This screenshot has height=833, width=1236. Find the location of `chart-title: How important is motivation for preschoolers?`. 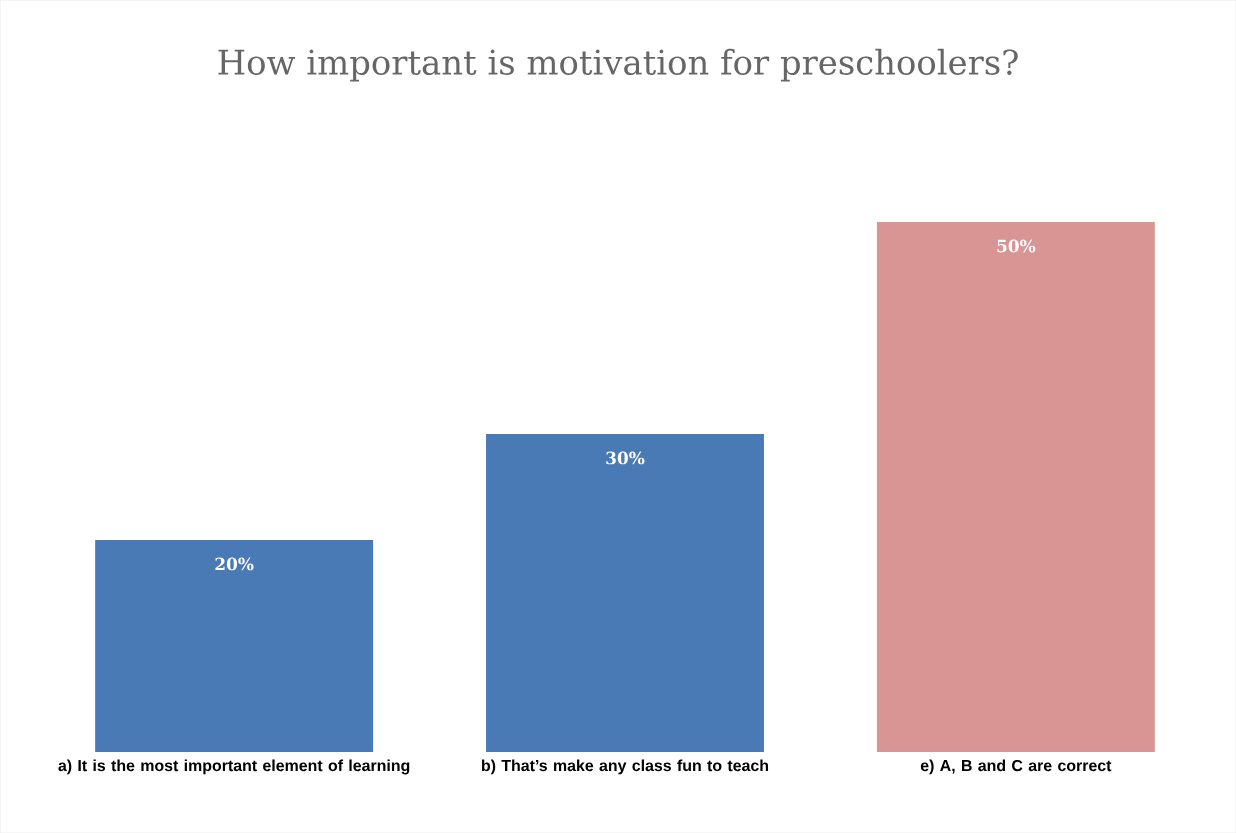

chart-title: How important is motivation for preschoolers? is located at coordinates (618, 65).